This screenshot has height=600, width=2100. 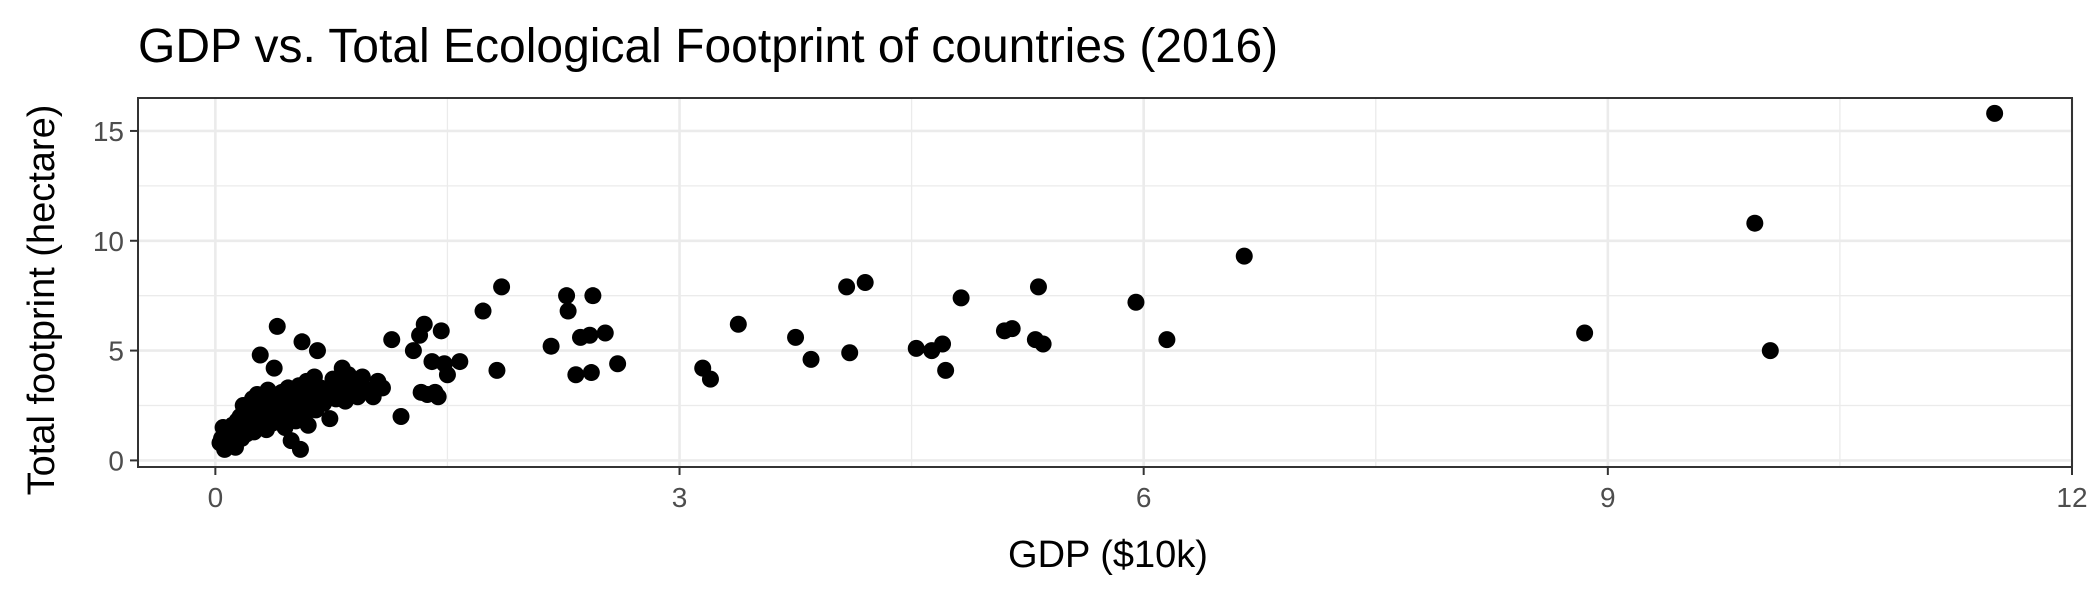 What do you see at coordinates (680, 497) in the screenshot?
I see `x-tick-label: 3` at bounding box center [680, 497].